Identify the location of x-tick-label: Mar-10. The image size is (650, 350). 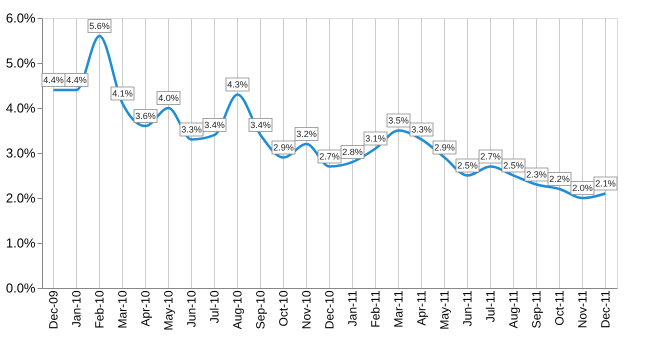
(123, 309).